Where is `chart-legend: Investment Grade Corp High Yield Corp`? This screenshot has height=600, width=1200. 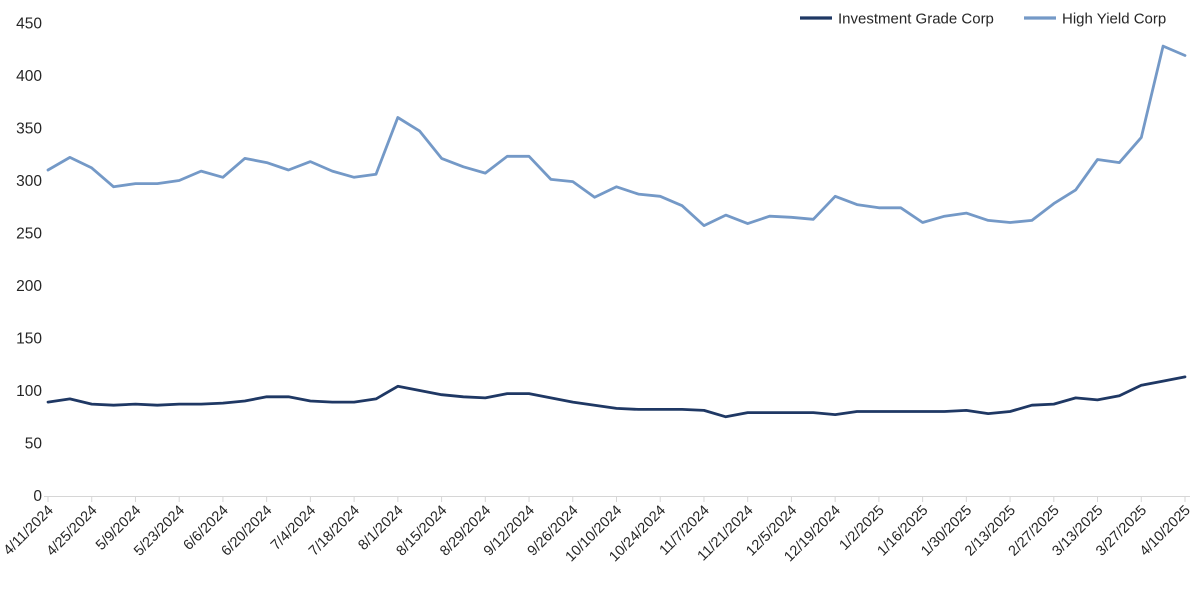
chart-legend: Investment Grade Corp High Yield Corp is located at coordinates (983, 19).